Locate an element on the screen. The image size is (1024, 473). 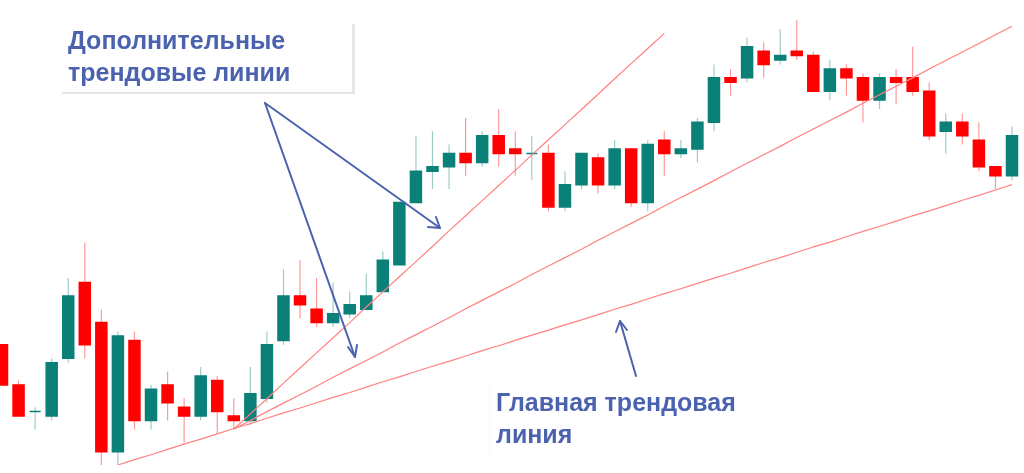
annotation: Дополнительные трендовые линии is located at coordinates (207, 58).